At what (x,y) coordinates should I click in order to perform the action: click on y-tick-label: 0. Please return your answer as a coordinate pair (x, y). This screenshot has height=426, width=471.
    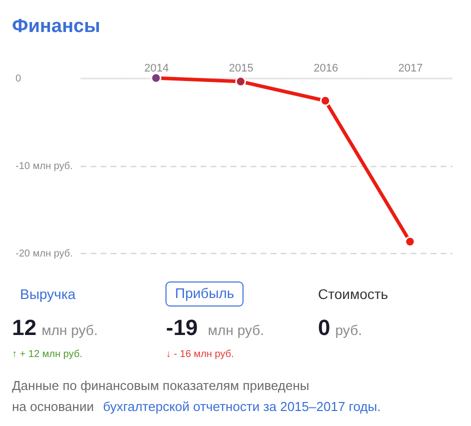
    Looking at the image, I should click on (19, 79).